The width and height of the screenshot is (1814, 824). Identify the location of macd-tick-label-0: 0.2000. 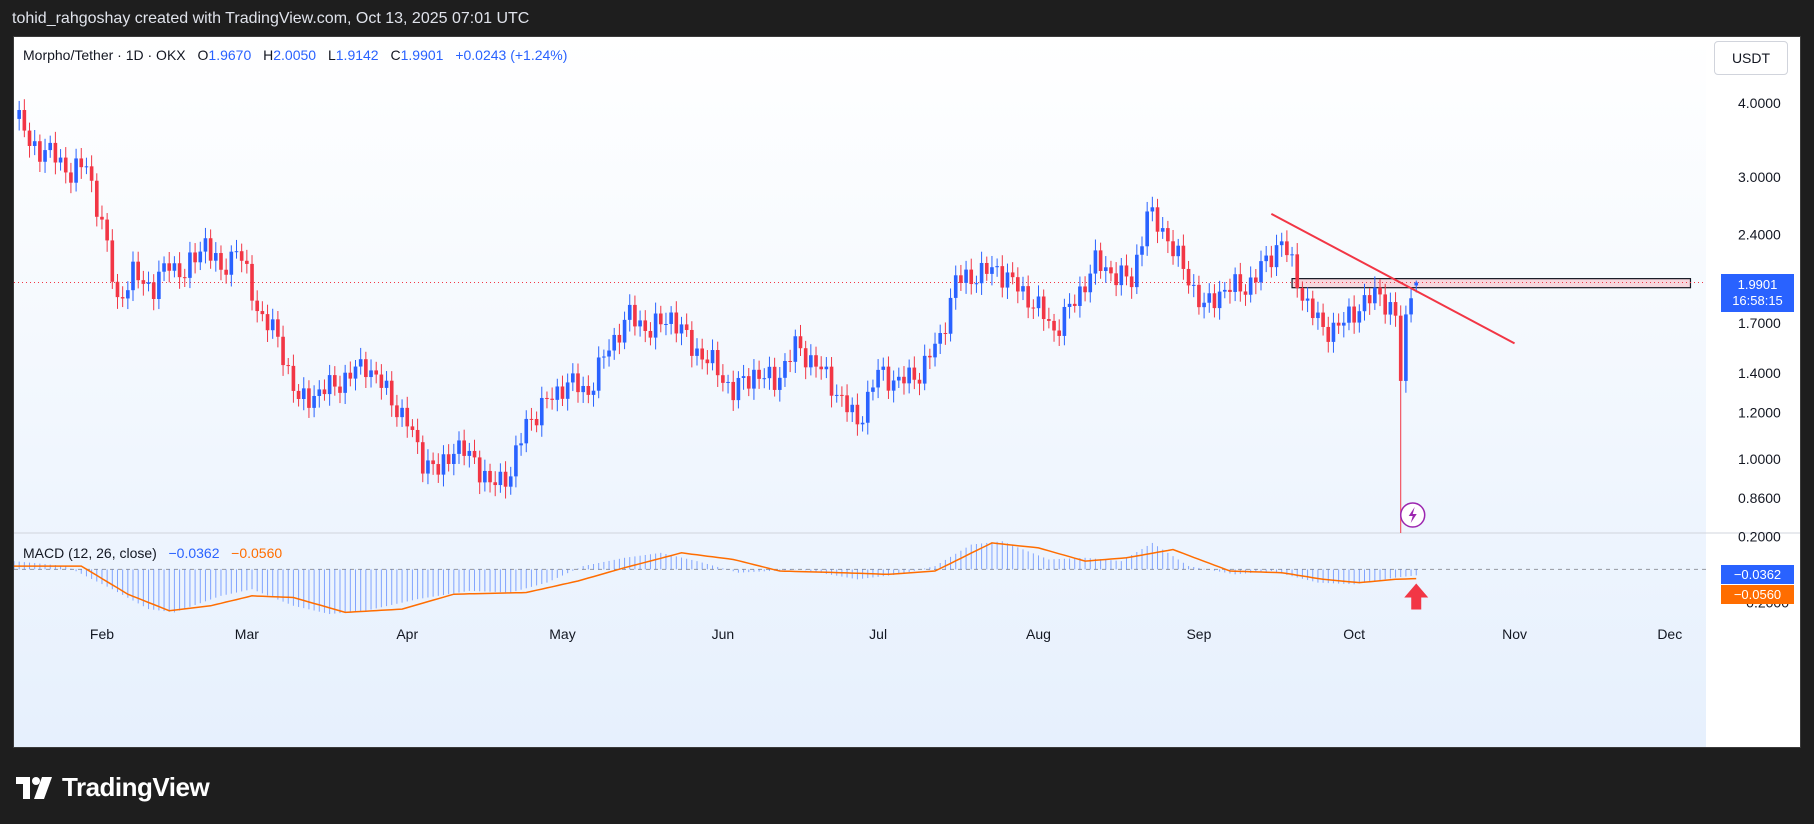
(1759, 536).